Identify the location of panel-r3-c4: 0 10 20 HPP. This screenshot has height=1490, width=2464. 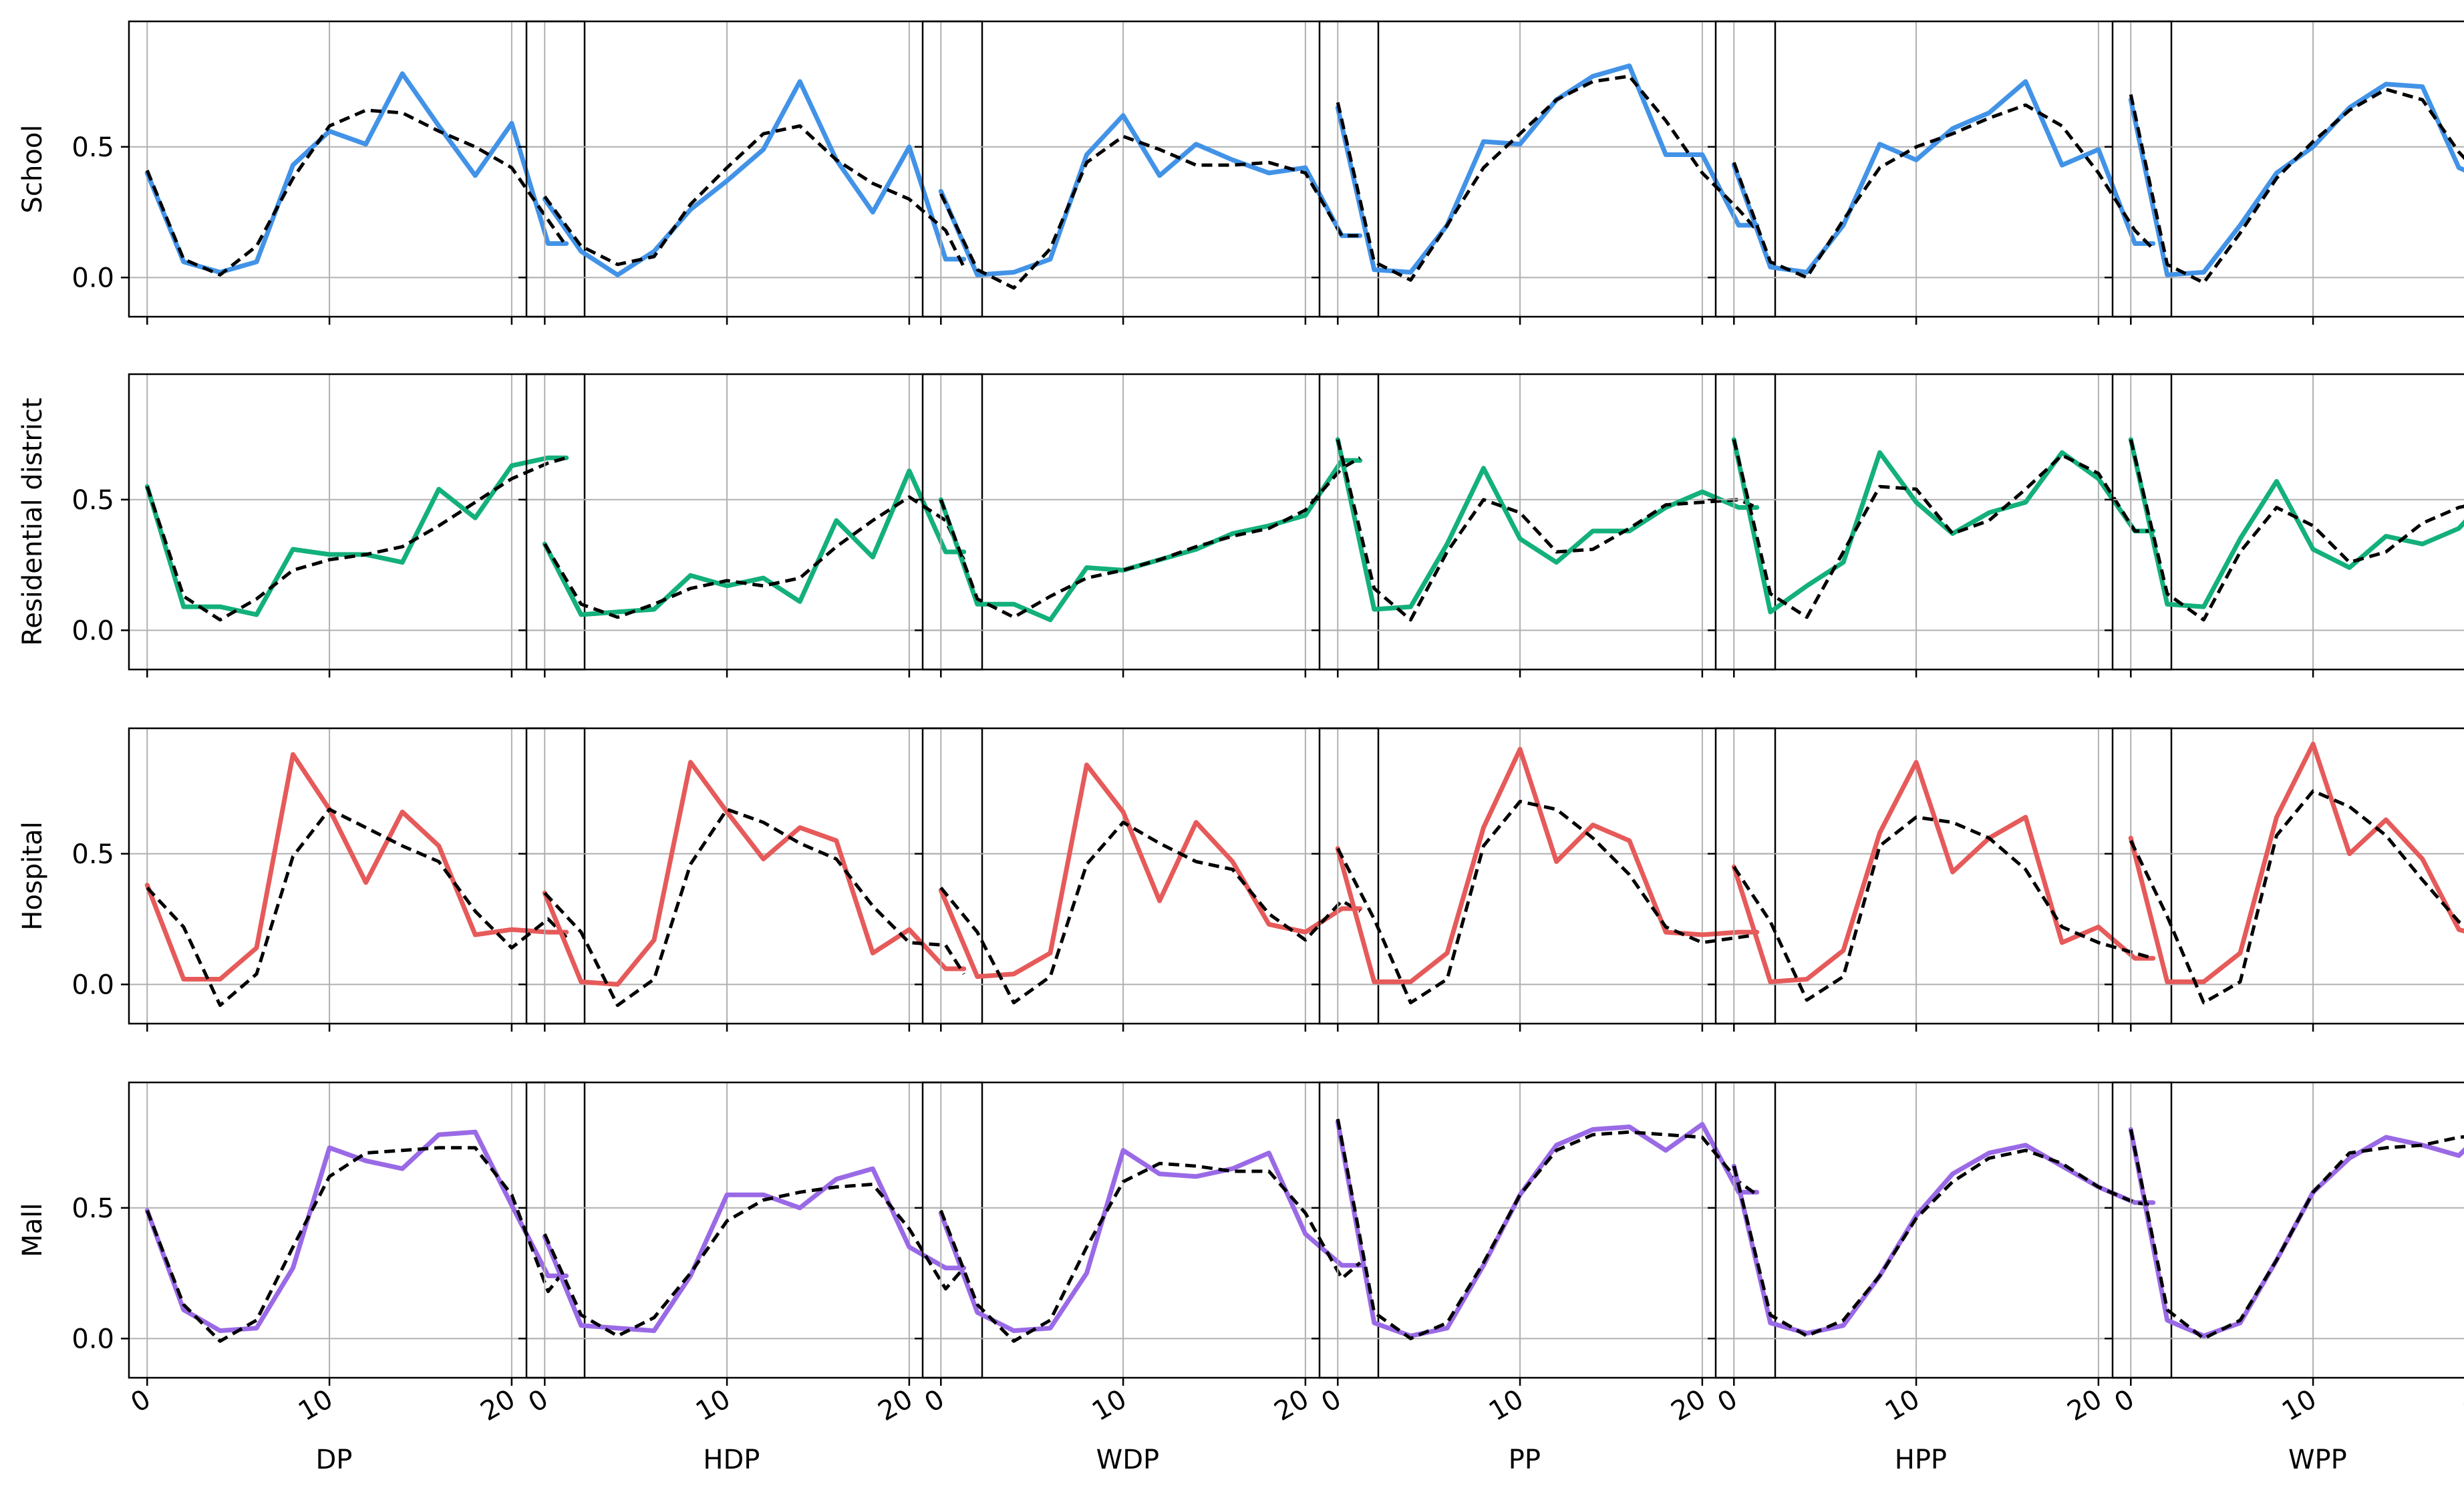
(1940, 1278).